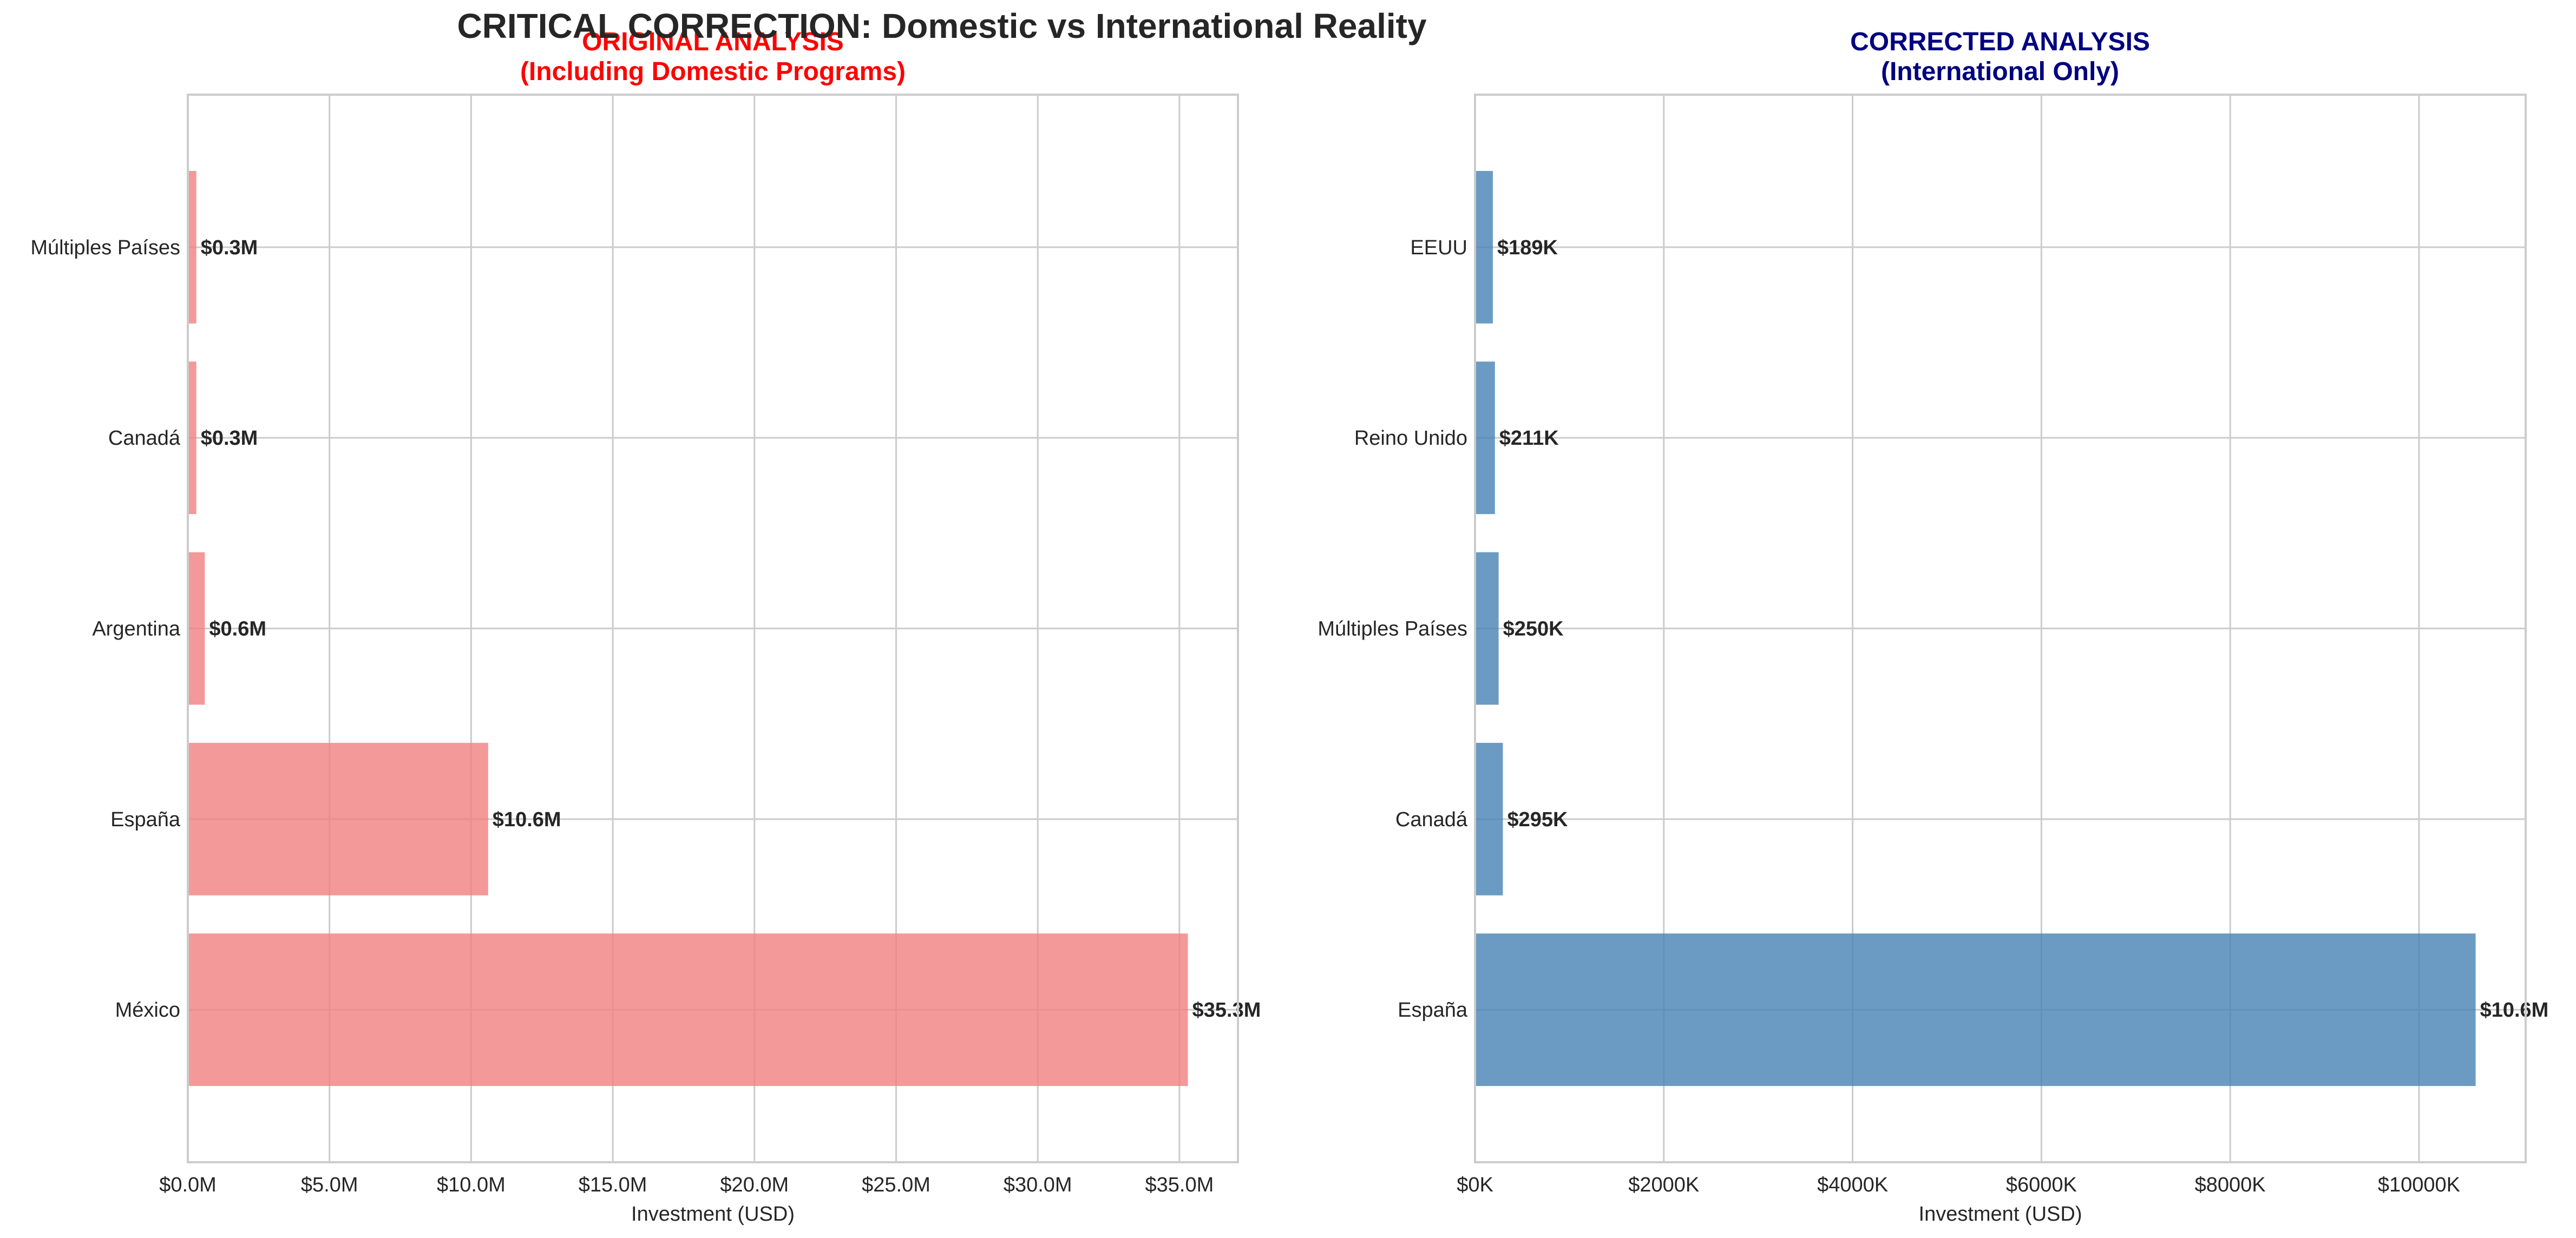 Image resolution: width=2576 pixels, height=1238 pixels. What do you see at coordinates (188, 1185) in the screenshot?
I see `left-x-tick-label: $0.0M` at bounding box center [188, 1185].